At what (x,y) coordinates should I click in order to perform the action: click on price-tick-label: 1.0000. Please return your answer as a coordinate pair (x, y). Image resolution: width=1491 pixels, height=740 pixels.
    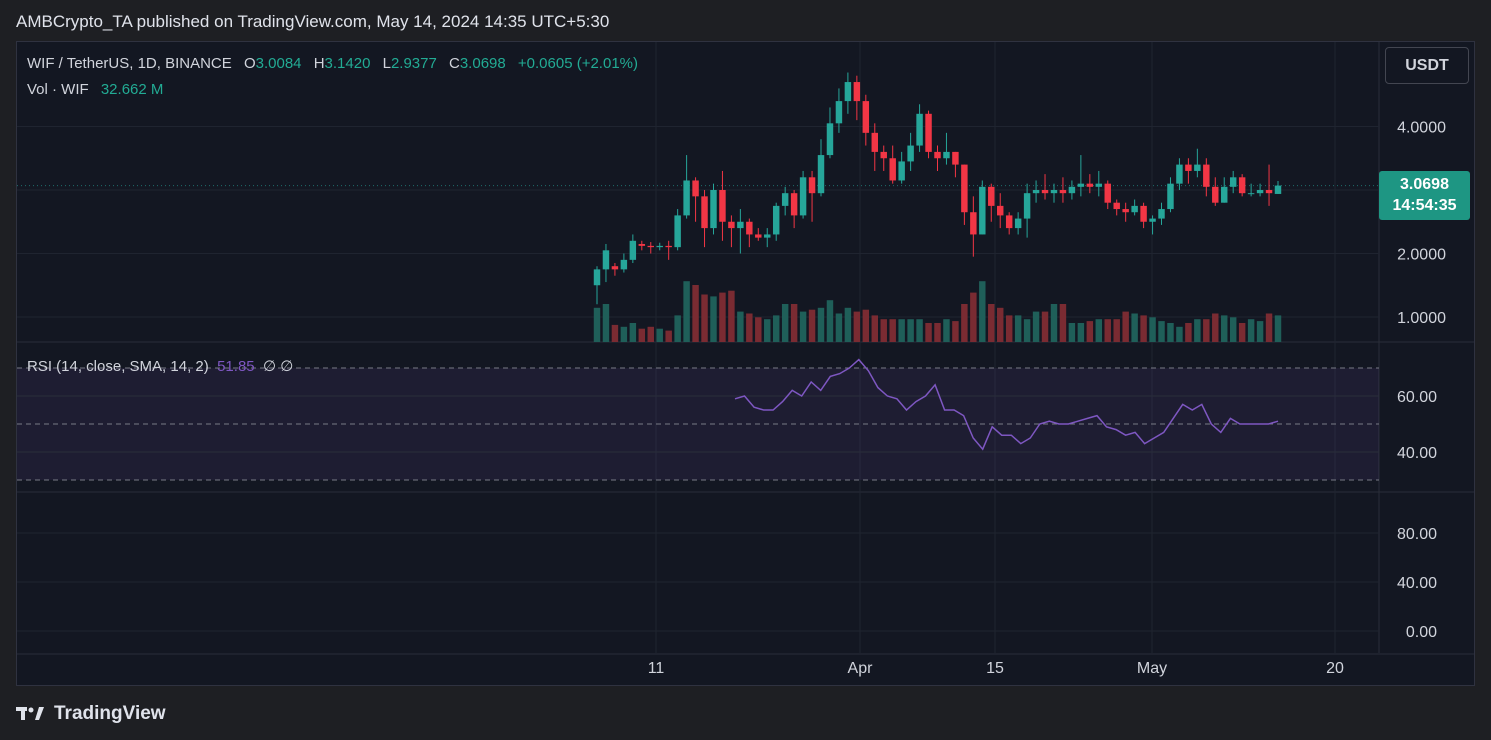
    Looking at the image, I should click on (1421, 318).